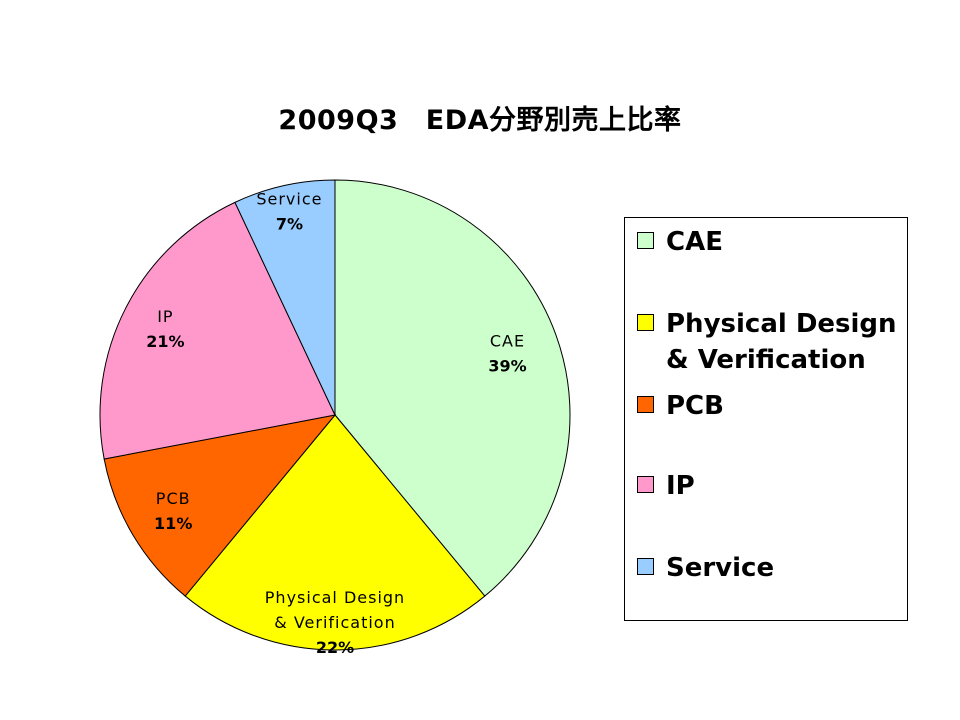  What do you see at coordinates (771, 486) in the screenshot?
I see `legend-item-ip: IP` at bounding box center [771, 486].